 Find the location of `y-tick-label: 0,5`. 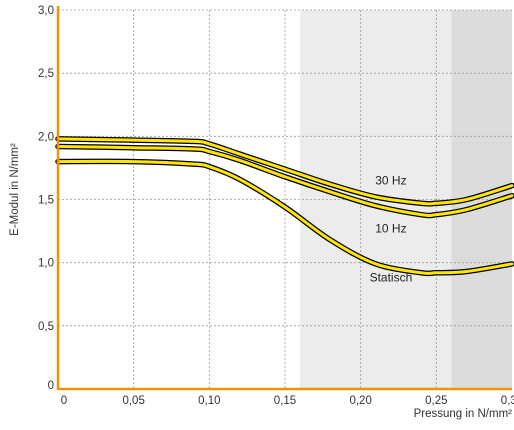

y-tick-label: 0,5 is located at coordinates (46, 327).